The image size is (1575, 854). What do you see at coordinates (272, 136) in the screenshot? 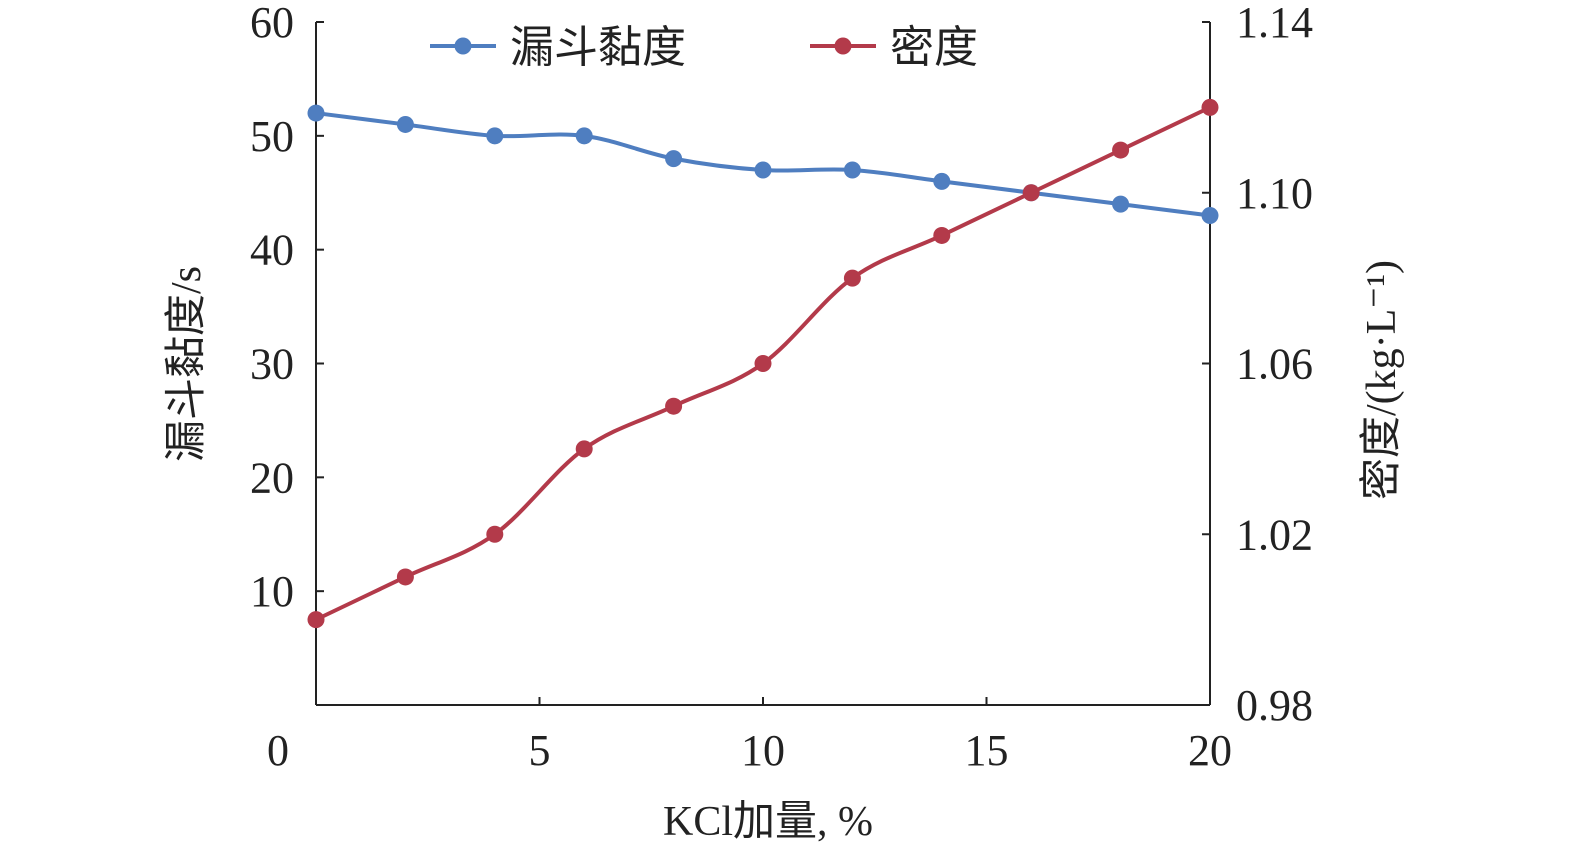
I see `y-left-tick-label: 50` at bounding box center [272, 136].